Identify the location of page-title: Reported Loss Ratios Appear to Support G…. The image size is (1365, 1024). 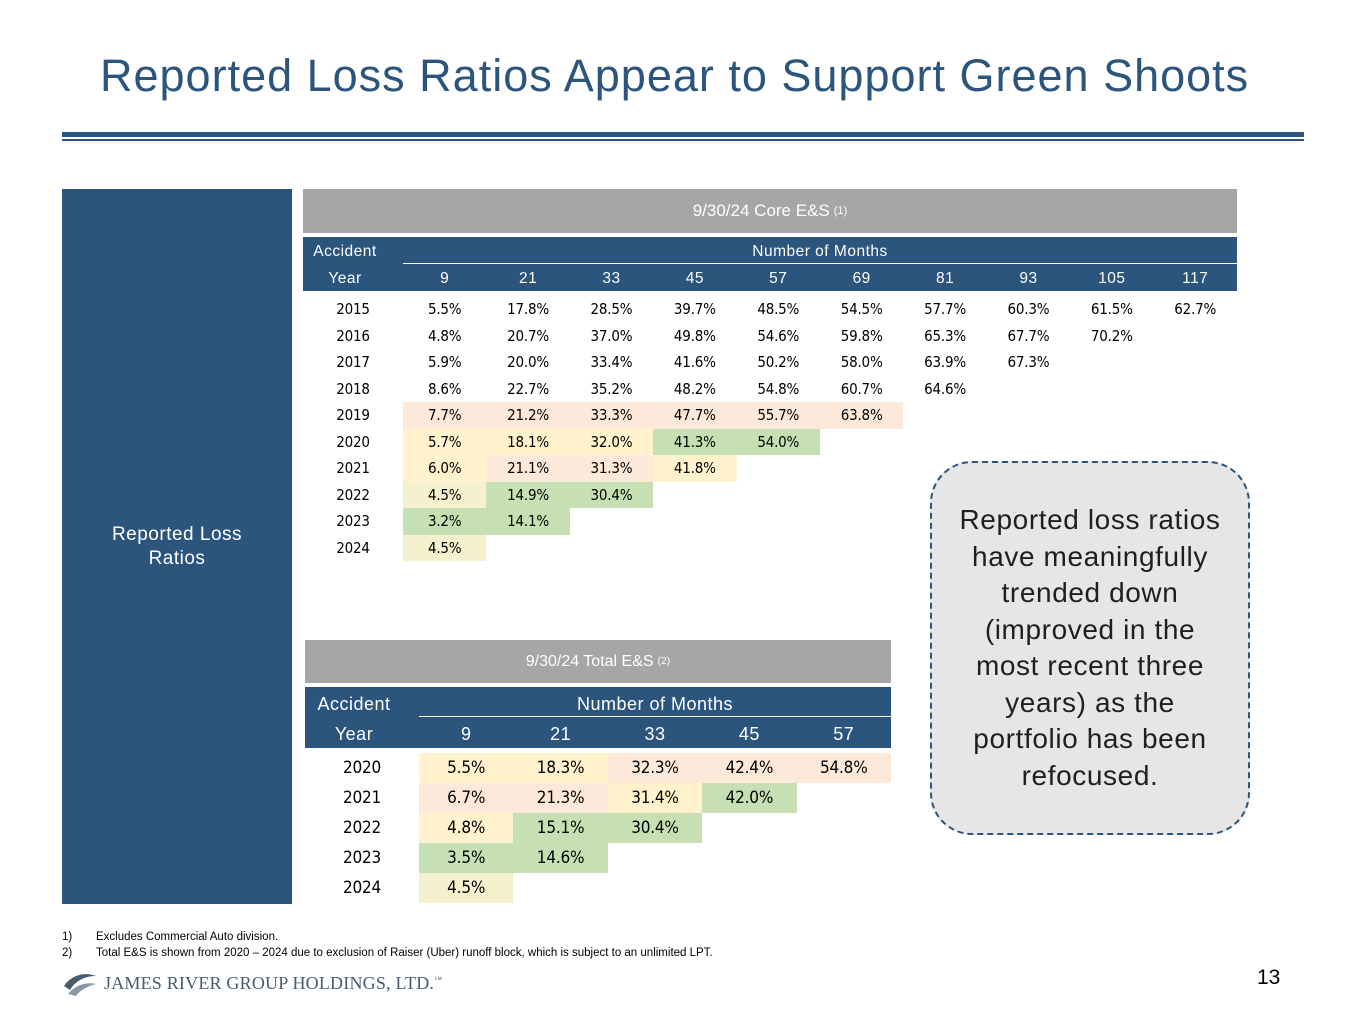
(675, 75).